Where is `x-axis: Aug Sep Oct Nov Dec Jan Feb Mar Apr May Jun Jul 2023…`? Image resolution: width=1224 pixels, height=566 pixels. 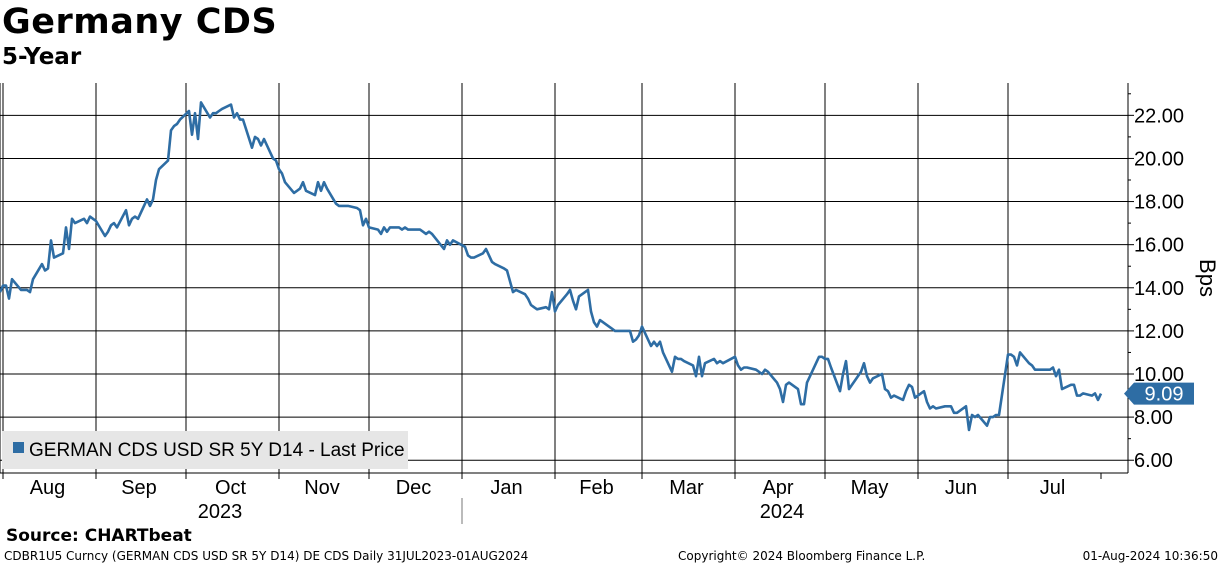 x-axis: Aug Sep Oct Nov Dec Jan Feb Mar Apr May Jun Jul 2023… is located at coordinates (552, 498).